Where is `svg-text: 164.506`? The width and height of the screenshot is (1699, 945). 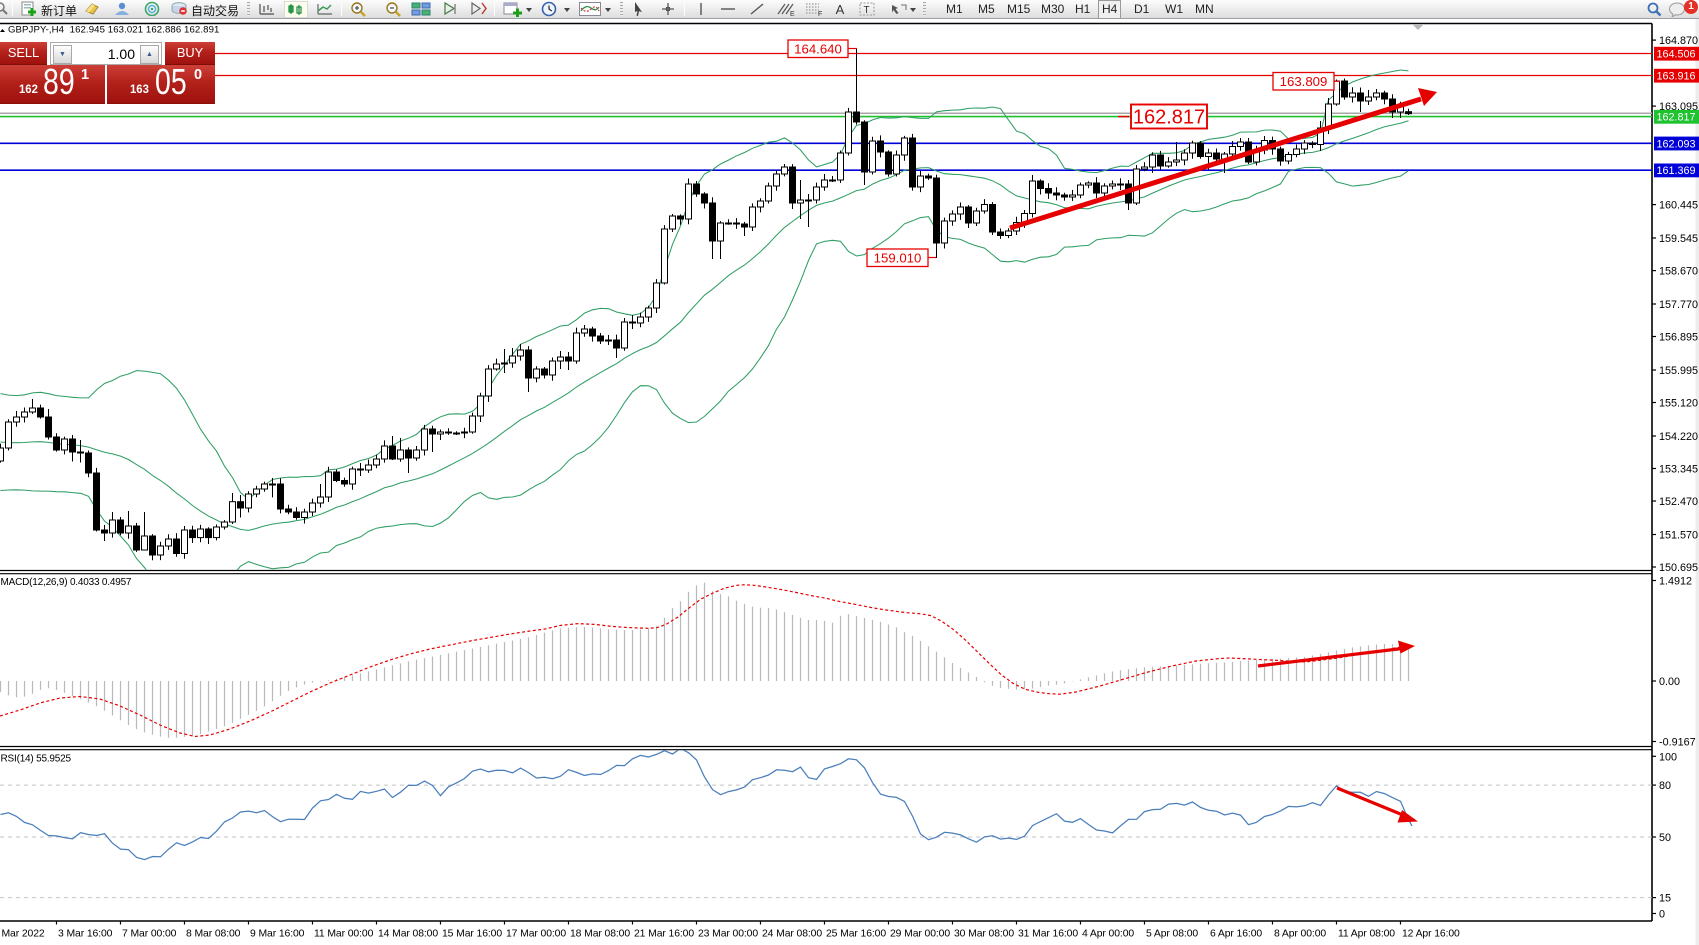
svg-text: 164.506 is located at coordinates (1676, 55).